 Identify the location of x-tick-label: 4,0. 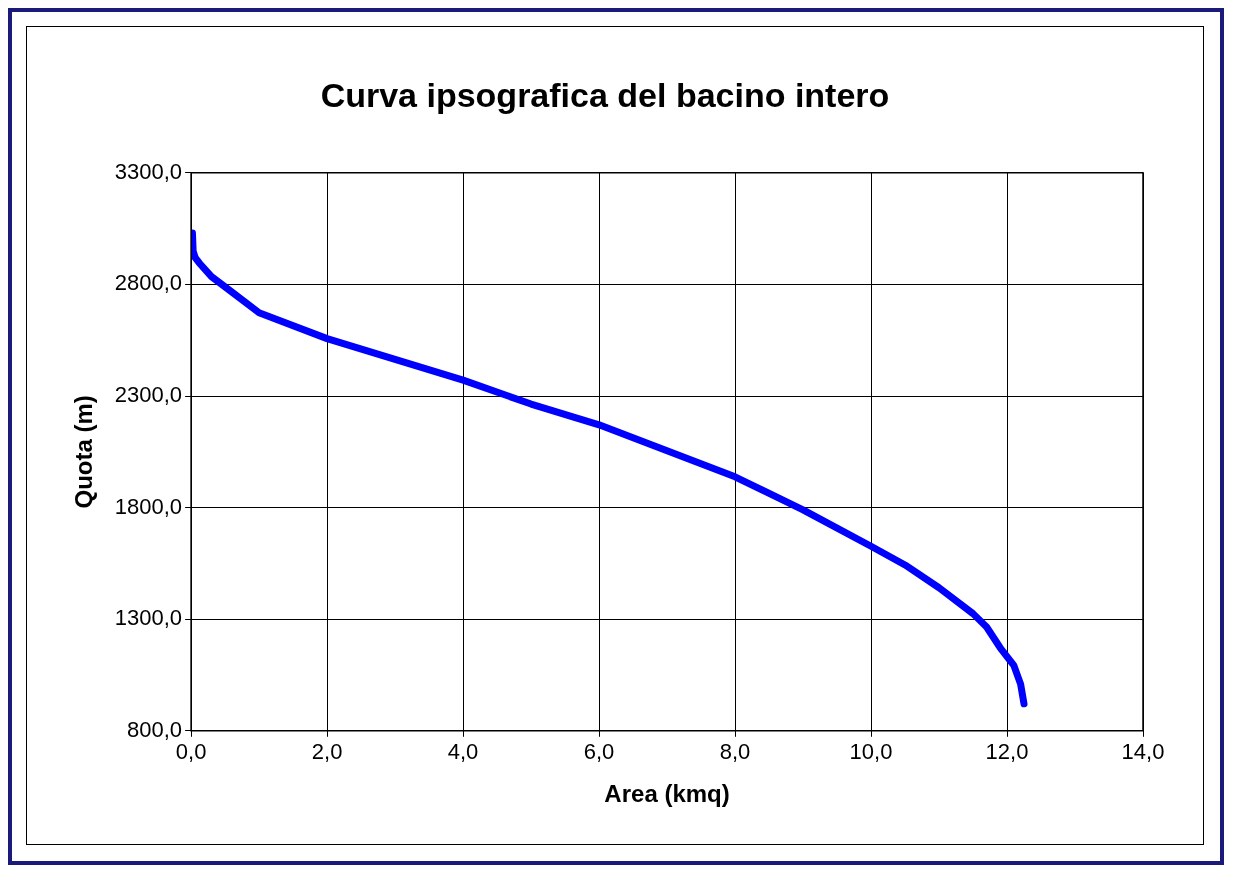
(463, 752).